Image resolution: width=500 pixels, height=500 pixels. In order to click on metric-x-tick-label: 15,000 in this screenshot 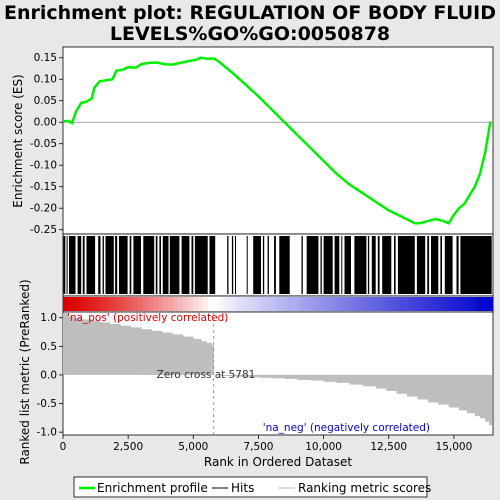, I will do `click(454, 447)`.